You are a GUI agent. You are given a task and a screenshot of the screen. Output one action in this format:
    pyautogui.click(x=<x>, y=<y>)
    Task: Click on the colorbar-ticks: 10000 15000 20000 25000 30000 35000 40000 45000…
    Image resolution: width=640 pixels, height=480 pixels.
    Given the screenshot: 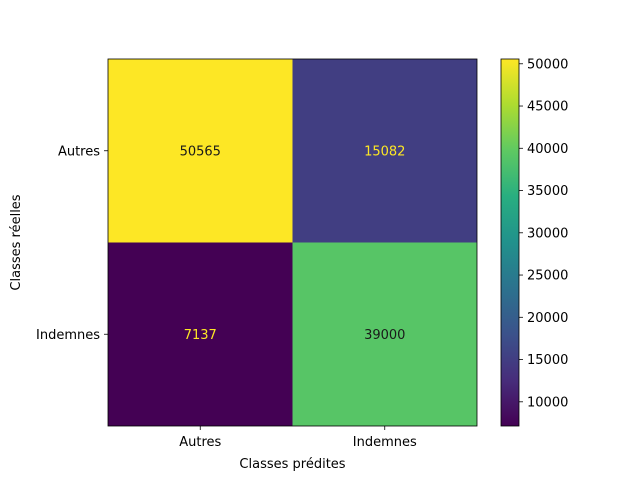 What is the action you would take?
    pyautogui.click(x=543, y=233)
    